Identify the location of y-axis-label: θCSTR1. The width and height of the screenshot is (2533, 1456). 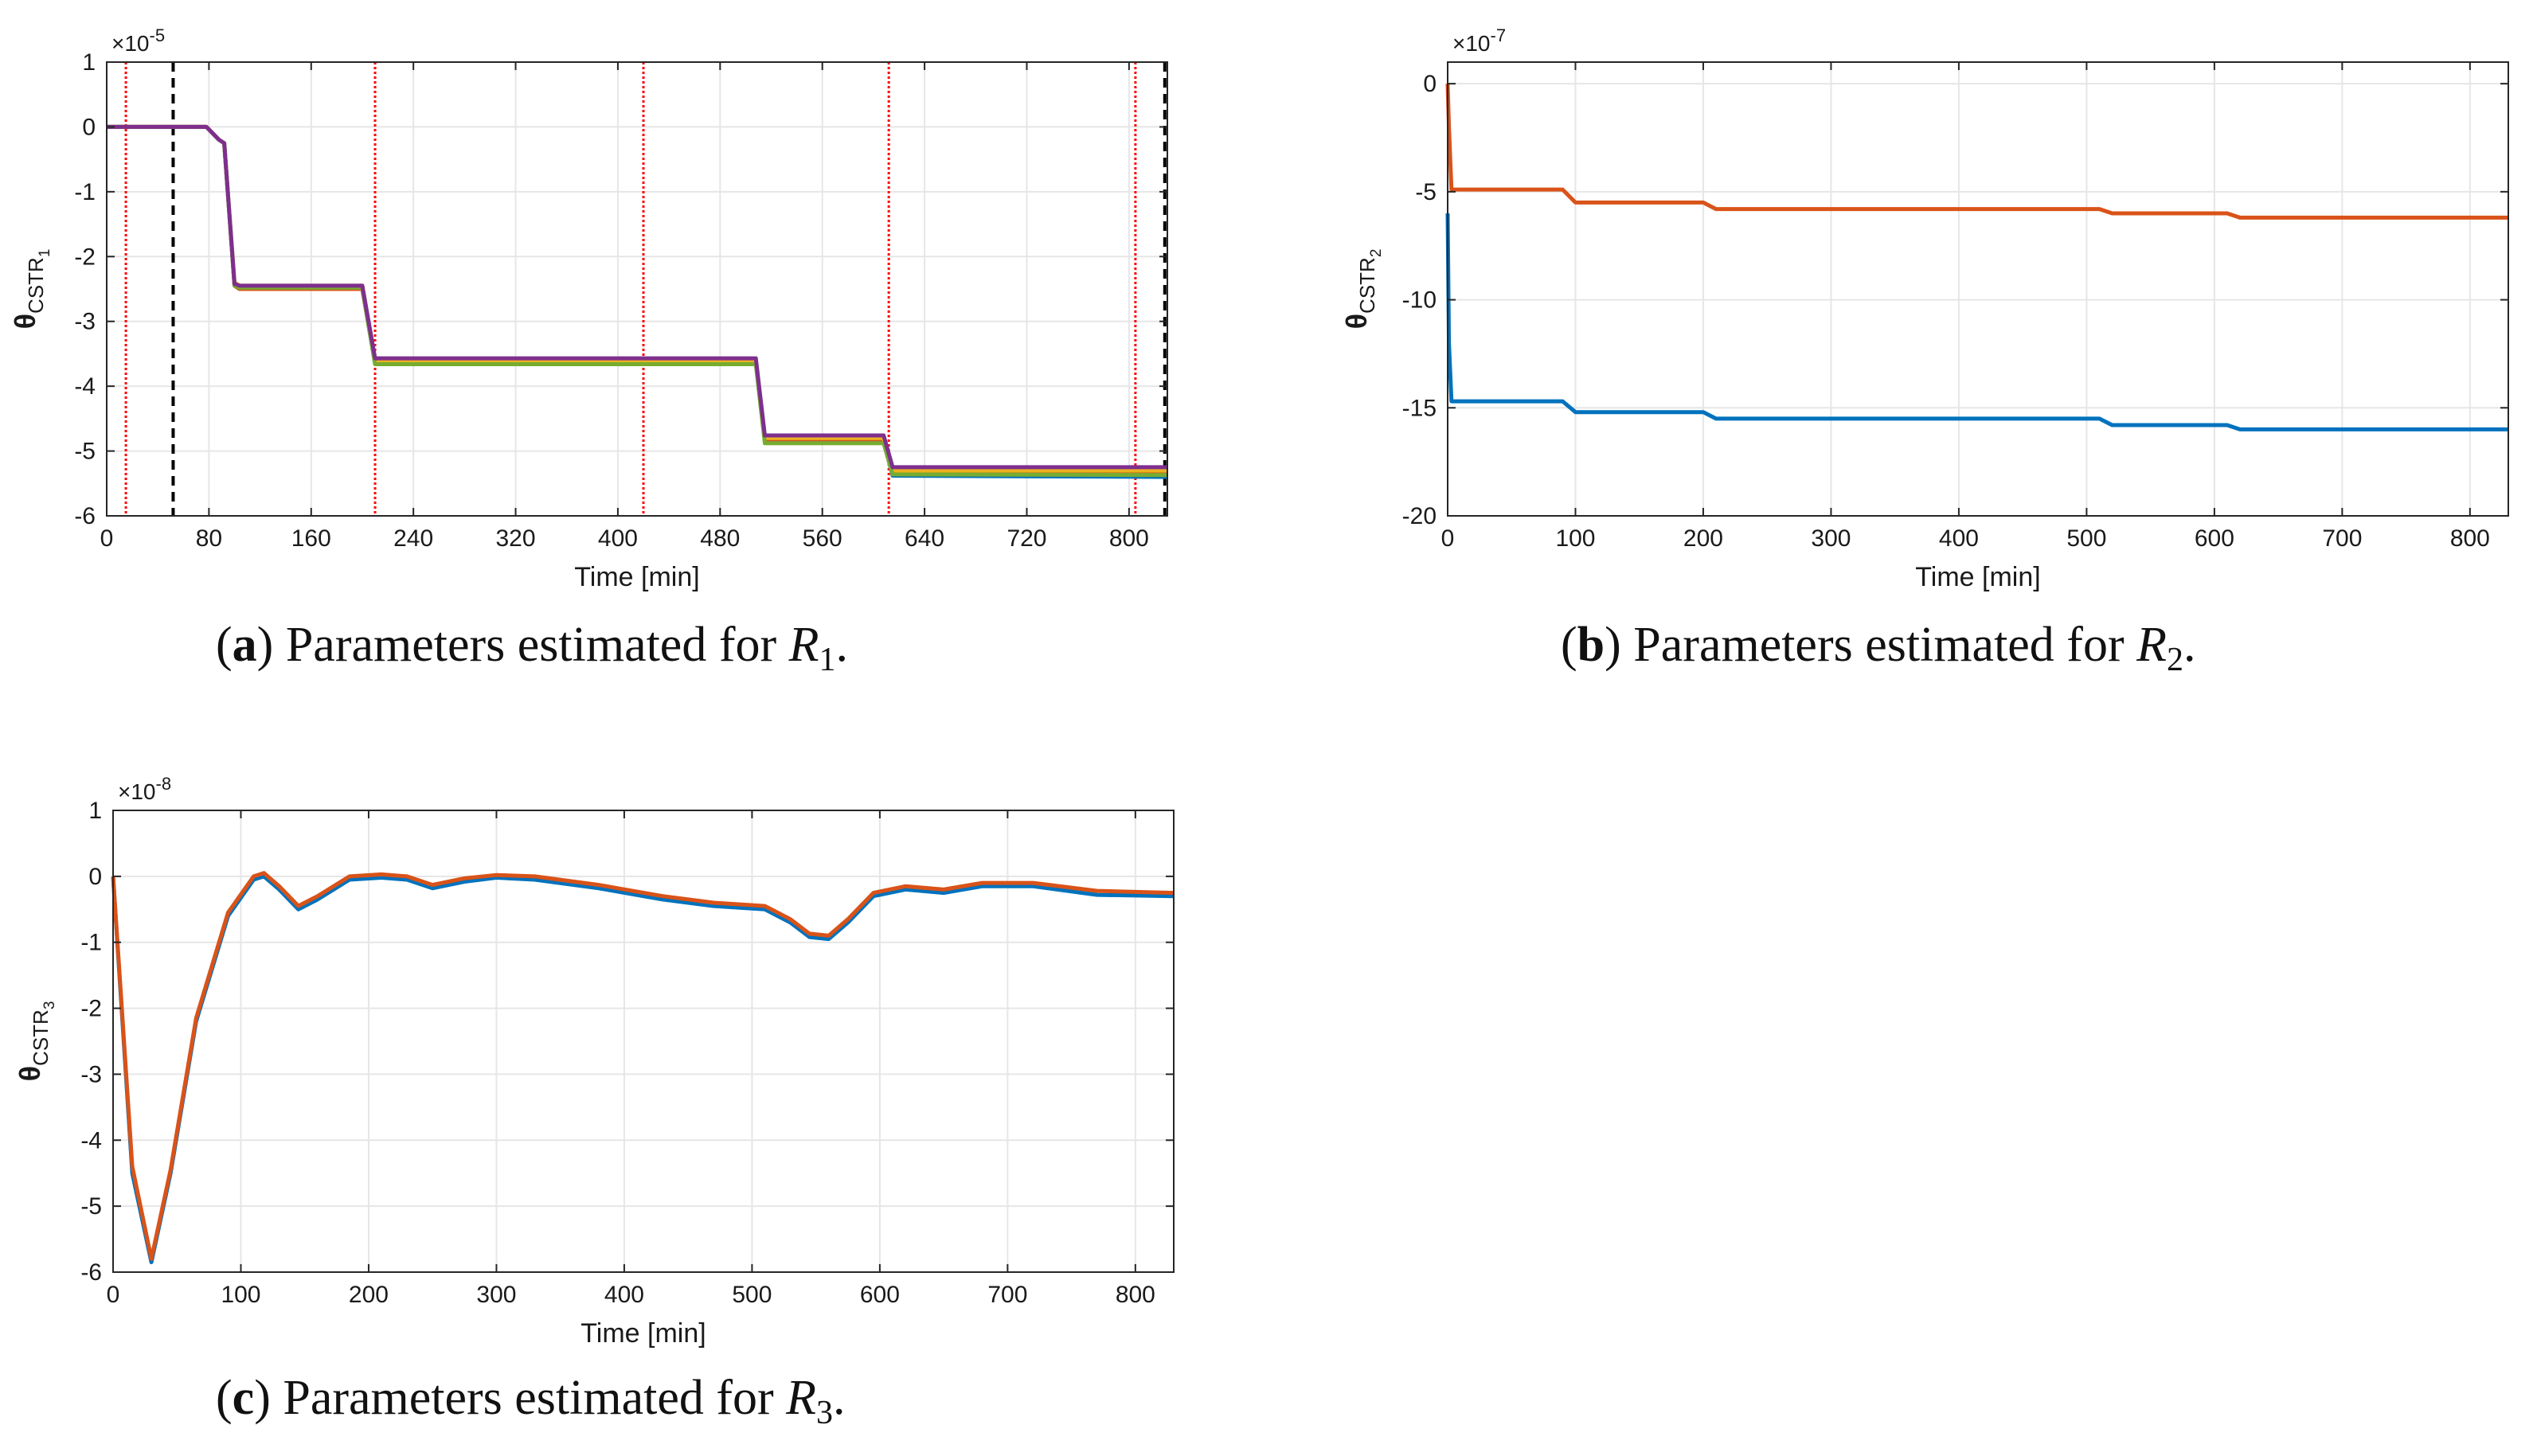
(31, 289).